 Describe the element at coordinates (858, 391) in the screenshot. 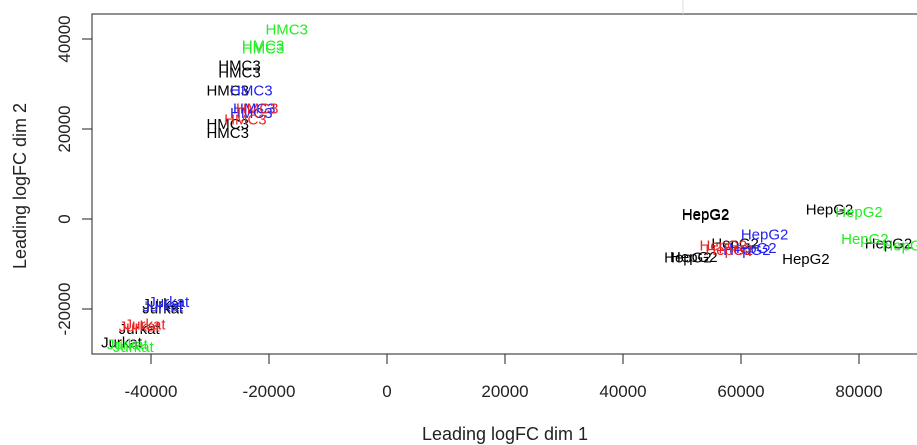

I see `x-tick-label: 80000` at that location.